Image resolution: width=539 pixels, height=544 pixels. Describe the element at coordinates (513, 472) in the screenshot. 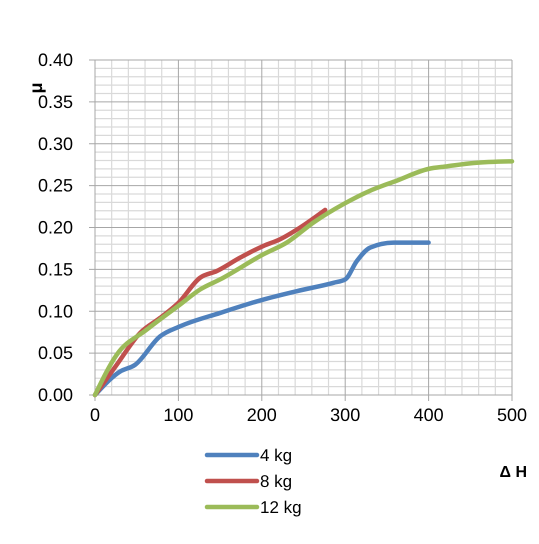

I see `x-axis-title: Δ H` at that location.